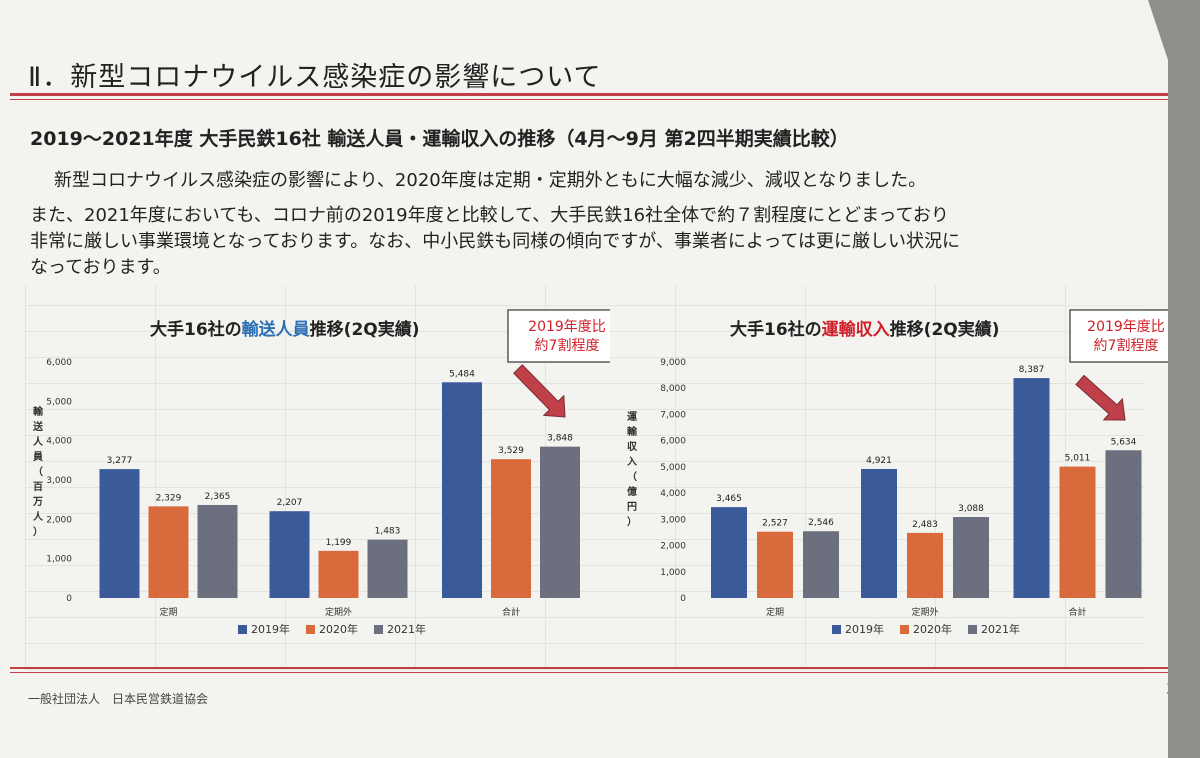 This screenshot has height=758, width=1200. Describe the element at coordinates (388, 532) in the screenshot. I see `data-label: 1,483` at that location.